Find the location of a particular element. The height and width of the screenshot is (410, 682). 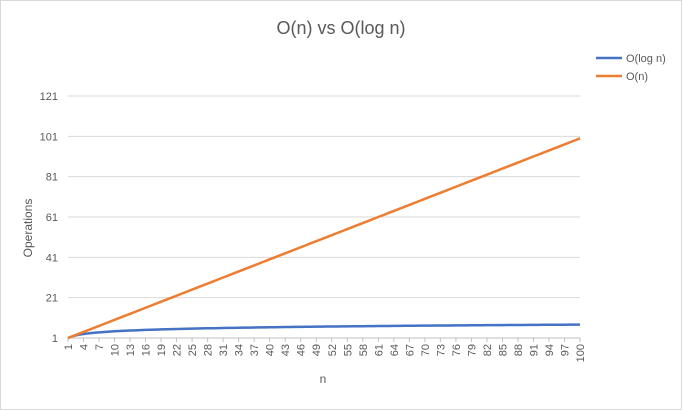

x-tick-label: 46 is located at coordinates (302, 350).